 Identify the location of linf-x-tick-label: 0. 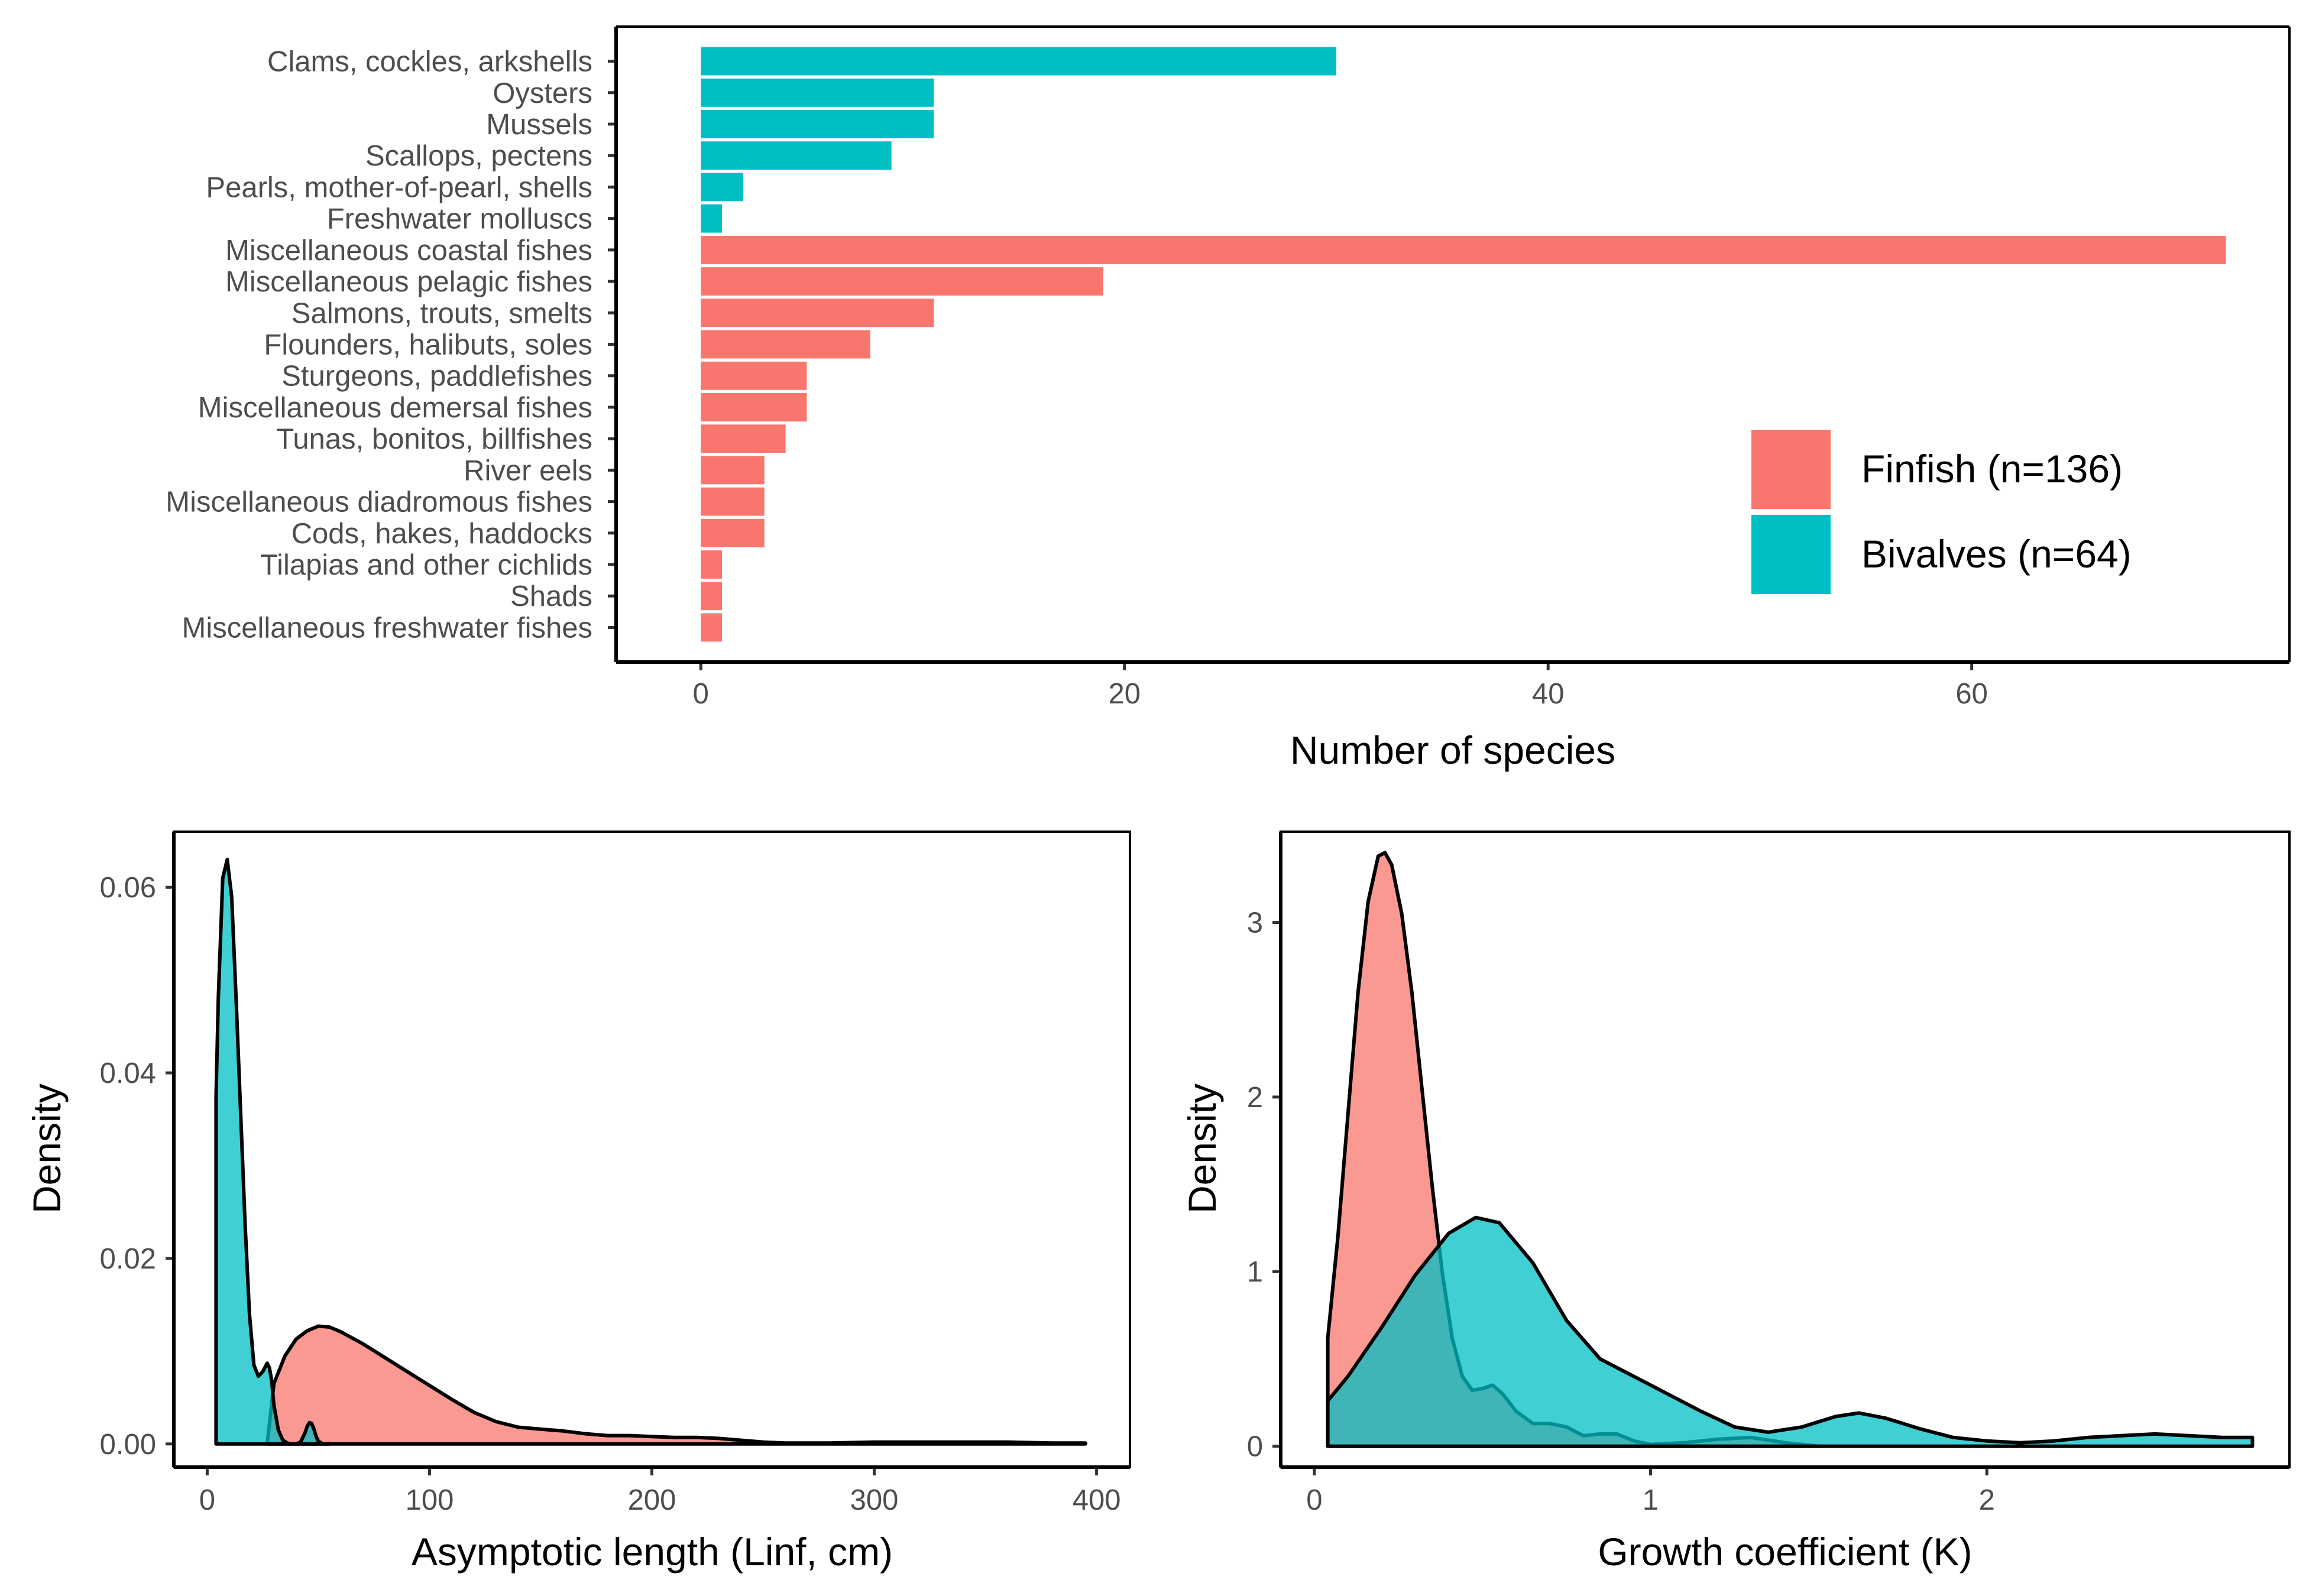
(207, 1500).